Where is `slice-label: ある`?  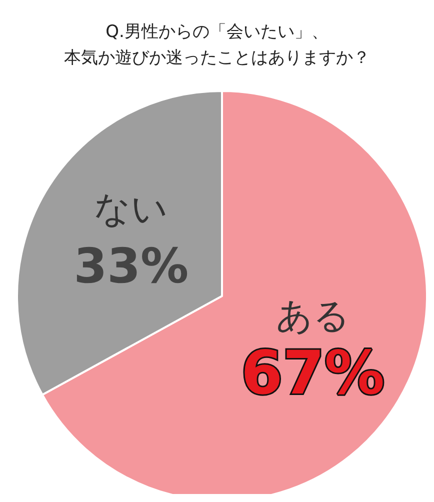
slice-label: ある is located at coordinates (313, 317).